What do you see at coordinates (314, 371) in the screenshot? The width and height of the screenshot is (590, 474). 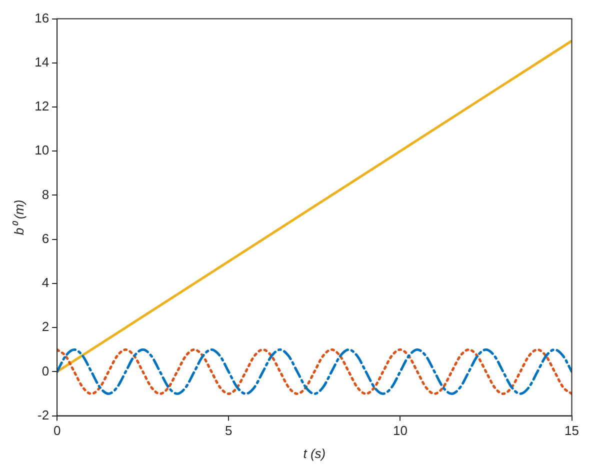 I see `line-series` at bounding box center [314, 371].